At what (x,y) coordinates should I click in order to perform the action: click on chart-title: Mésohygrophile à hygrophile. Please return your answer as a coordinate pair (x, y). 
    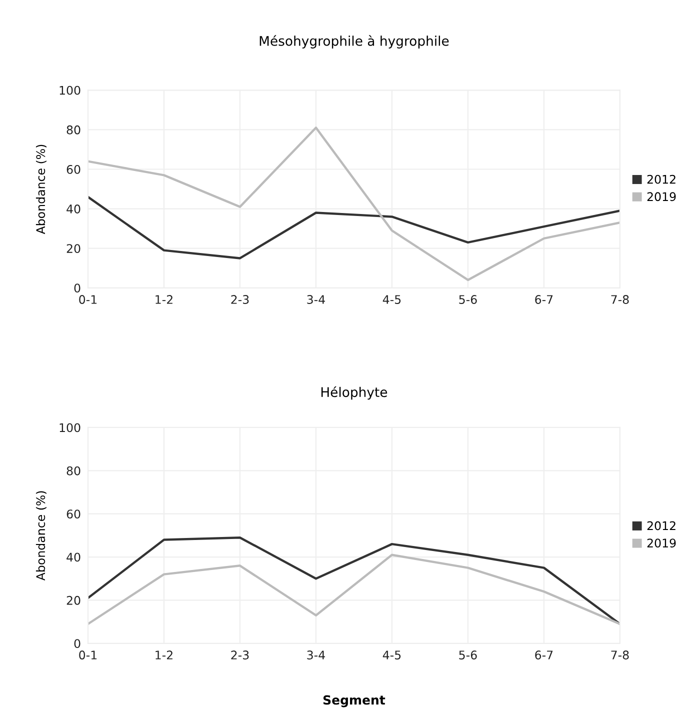
    Looking at the image, I should click on (354, 41).